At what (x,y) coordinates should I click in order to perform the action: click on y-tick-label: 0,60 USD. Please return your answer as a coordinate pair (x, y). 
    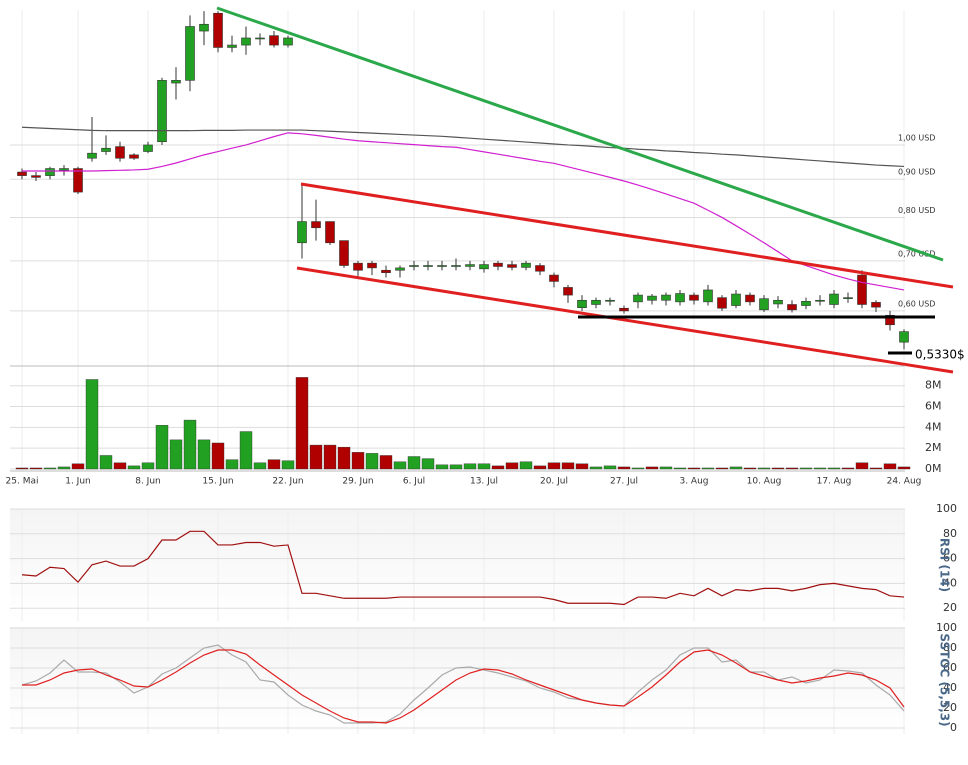
    Looking at the image, I should click on (916, 303).